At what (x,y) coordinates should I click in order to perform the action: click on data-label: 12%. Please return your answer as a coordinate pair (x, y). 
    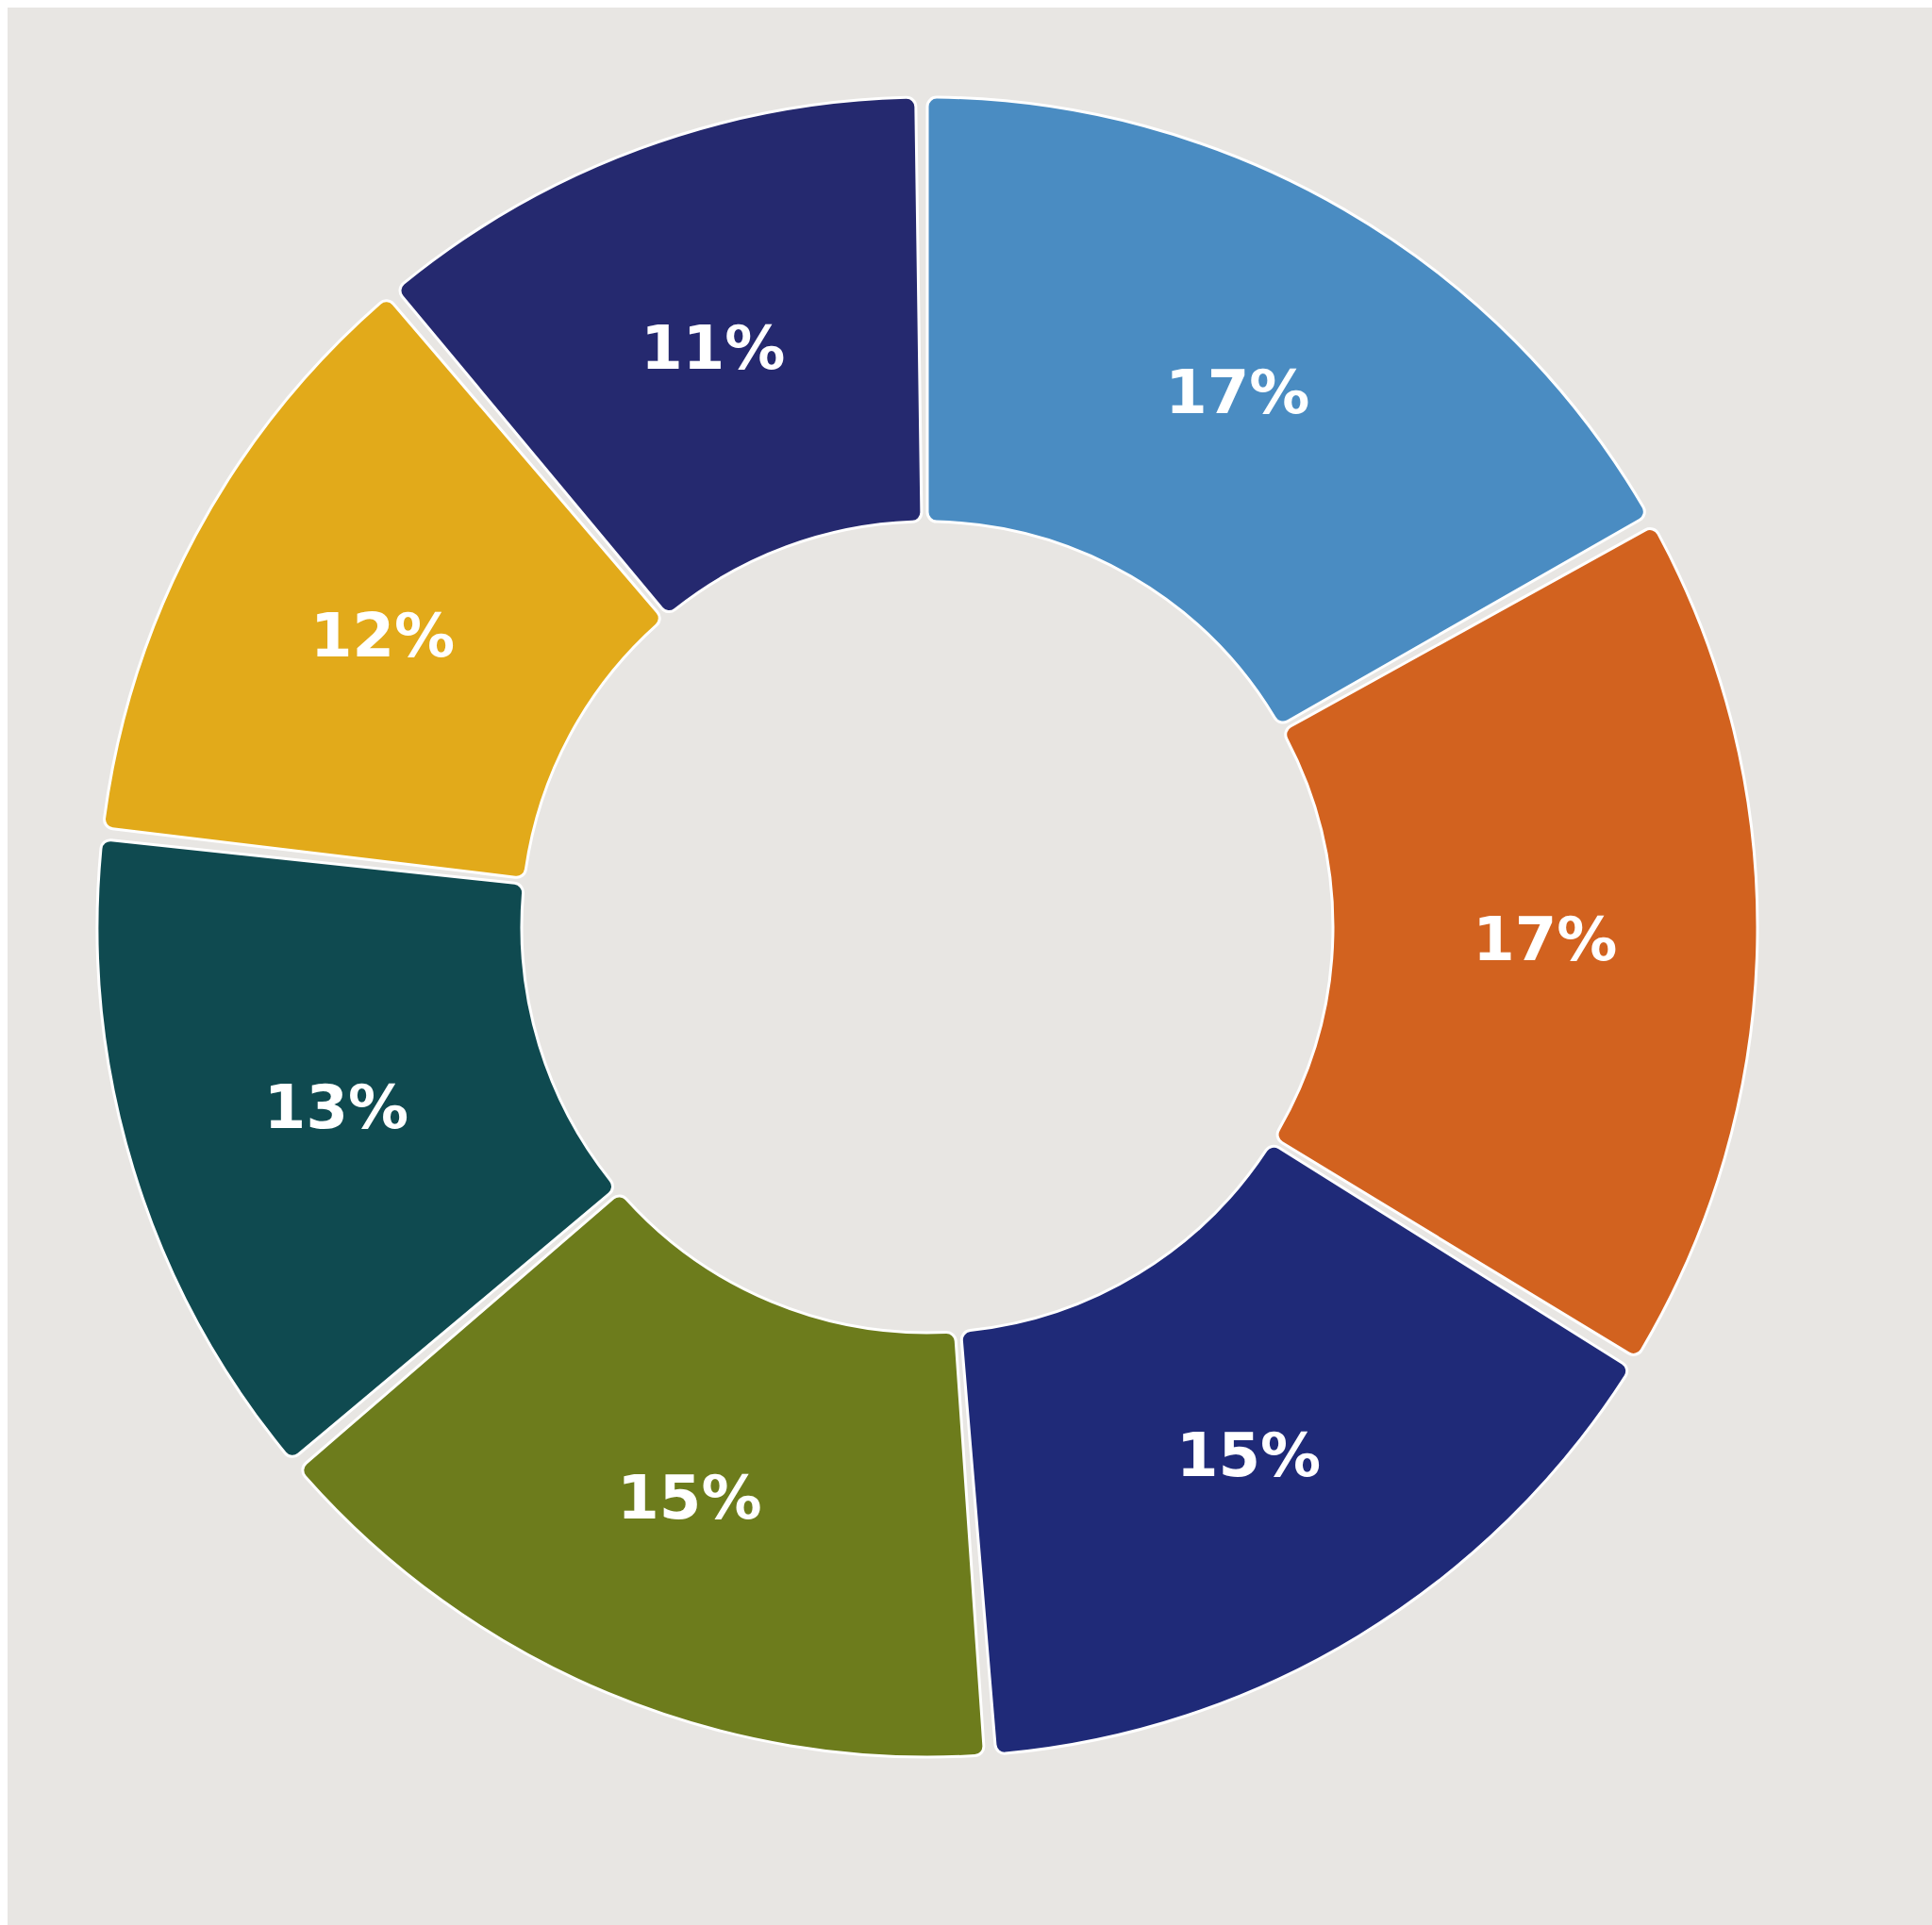
    Looking at the image, I should click on (383, 635).